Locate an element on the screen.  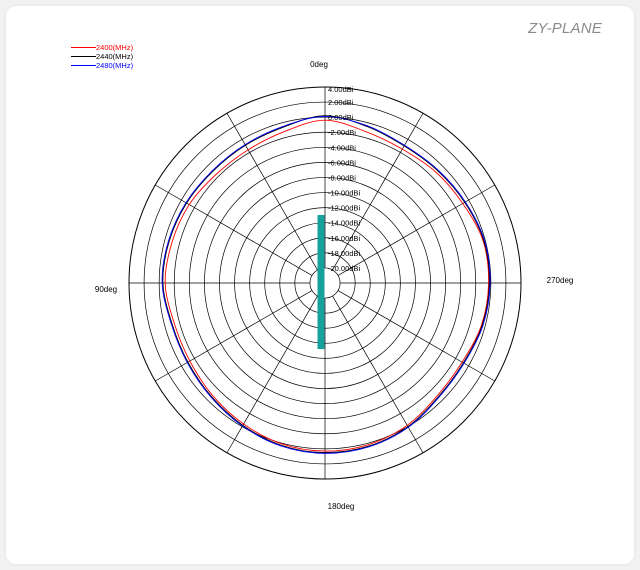
vertical-marker-bar is located at coordinates (321, 282).